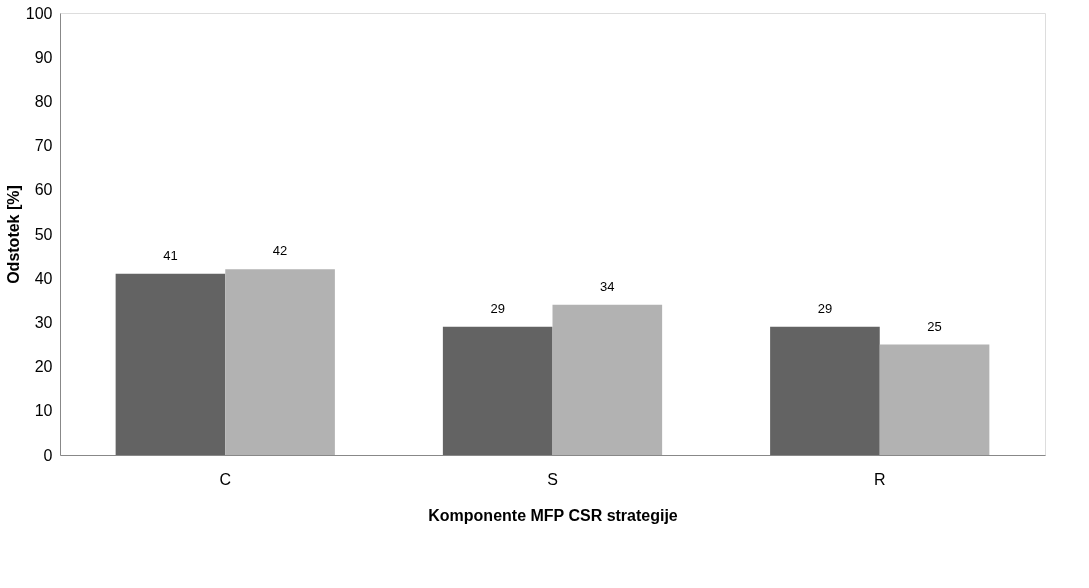  I want to click on data-label: 25, so click(934, 326).